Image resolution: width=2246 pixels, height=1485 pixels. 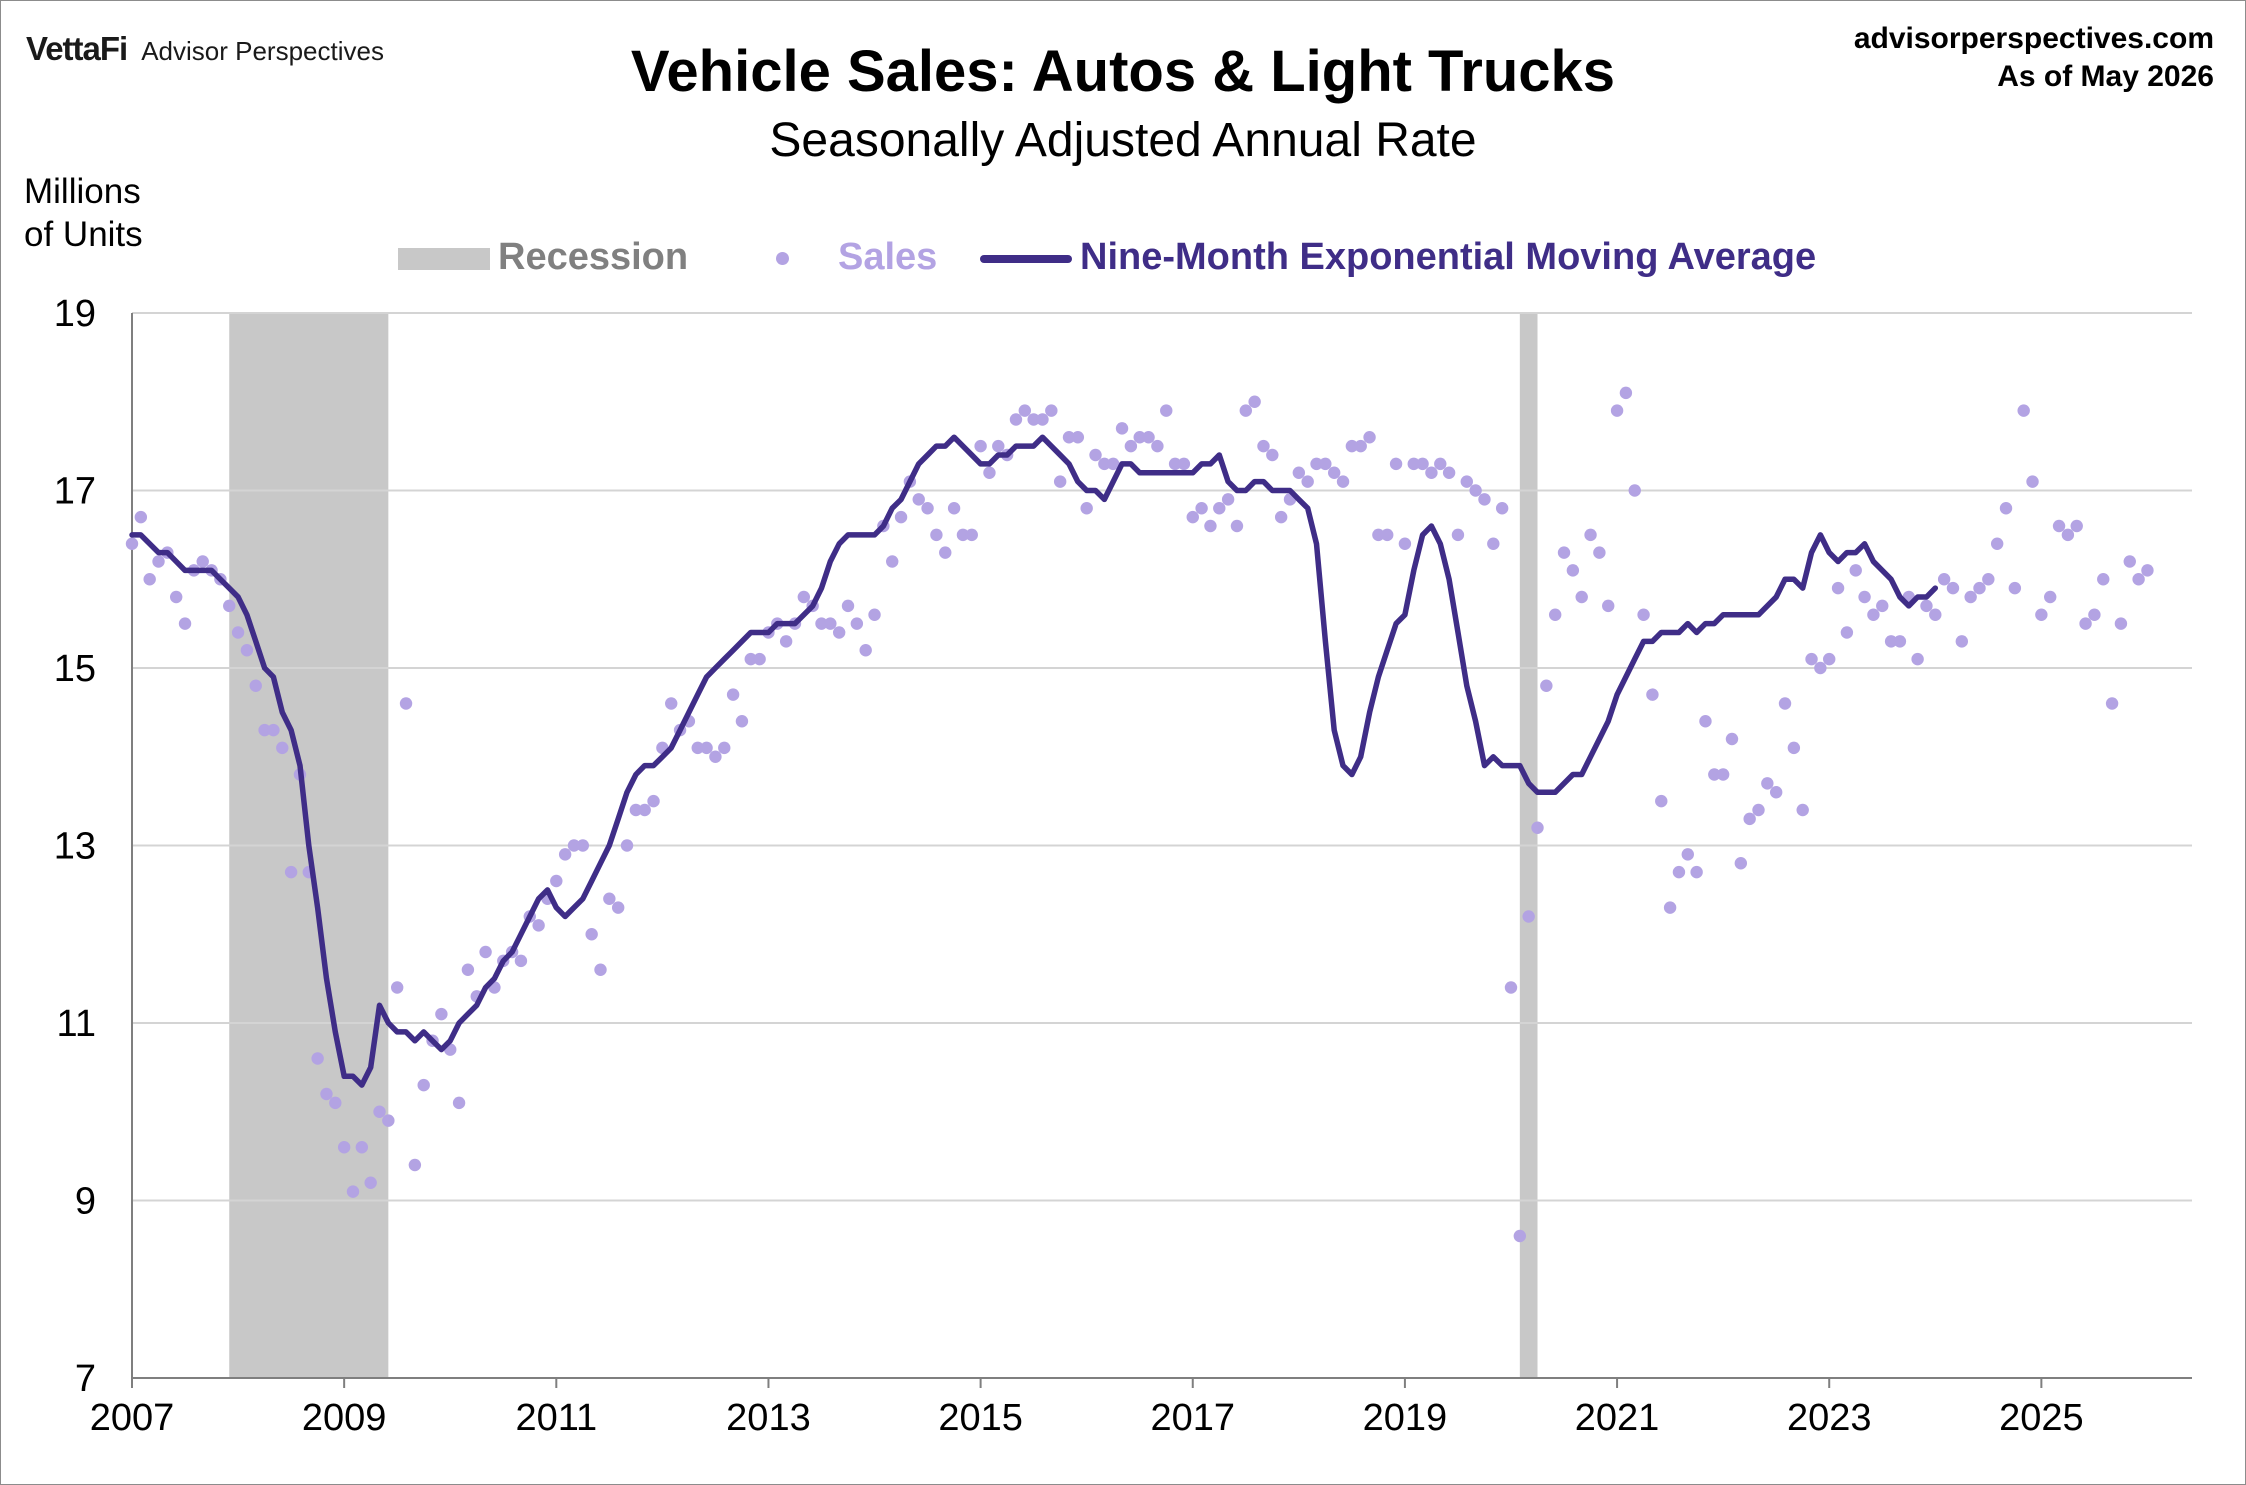 What do you see at coordinates (1829, 1418) in the screenshot?
I see `x-tick-label: 2023` at bounding box center [1829, 1418].